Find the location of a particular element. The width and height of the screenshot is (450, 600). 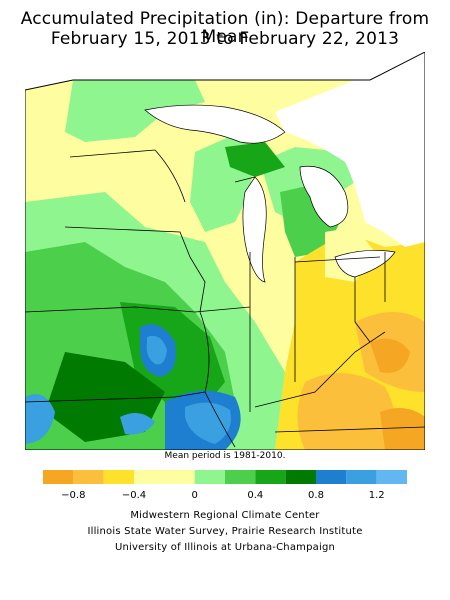

orange-region-south is located at coordinates (346, 411).